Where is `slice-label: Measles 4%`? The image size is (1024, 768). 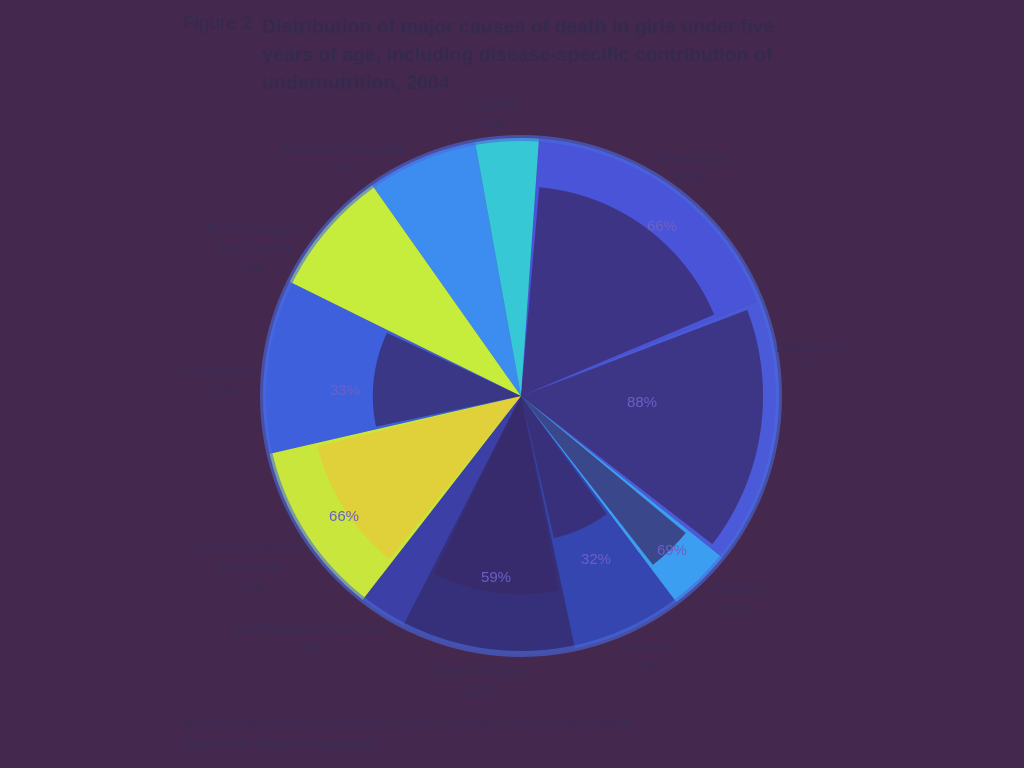
slice-label: Measles 4% is located at coordinates (738, 599).